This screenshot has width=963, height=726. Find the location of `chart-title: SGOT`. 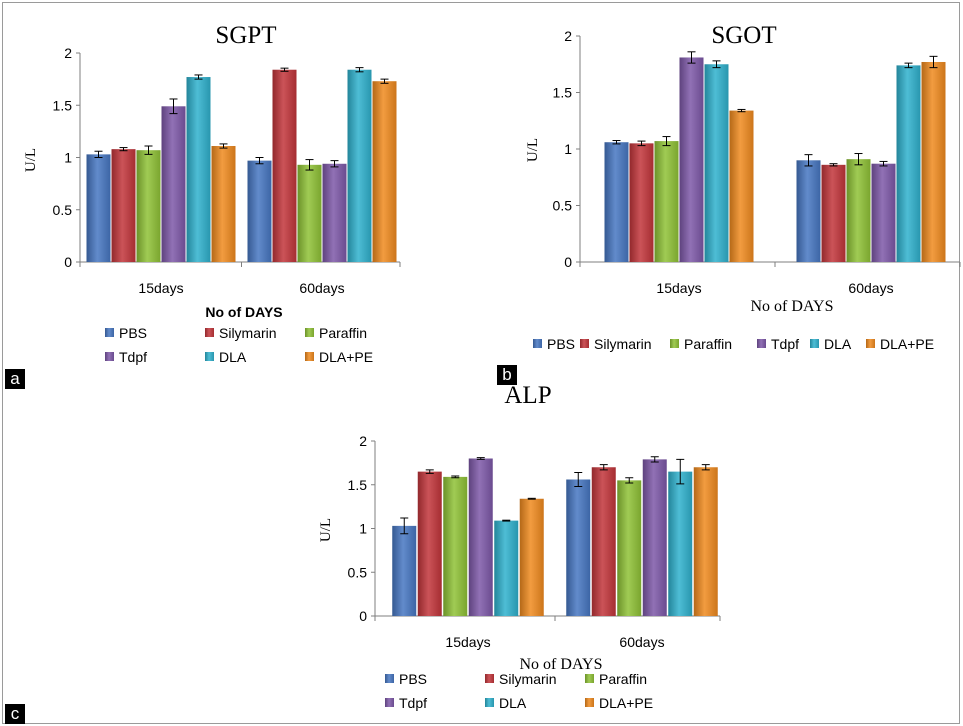

chart-title: SGOT is located at coordinates (743, 35).